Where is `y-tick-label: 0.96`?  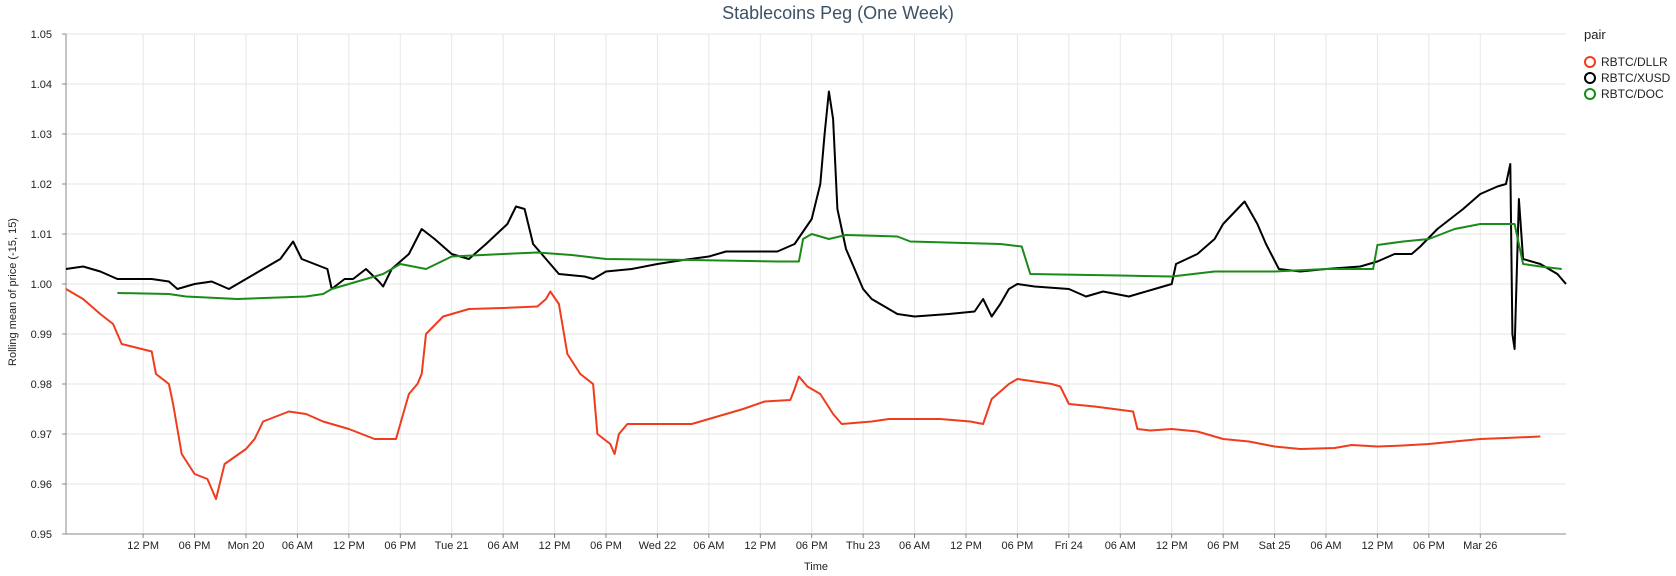
y-tick-label: 0.96 is located at coordinates (41, 485).